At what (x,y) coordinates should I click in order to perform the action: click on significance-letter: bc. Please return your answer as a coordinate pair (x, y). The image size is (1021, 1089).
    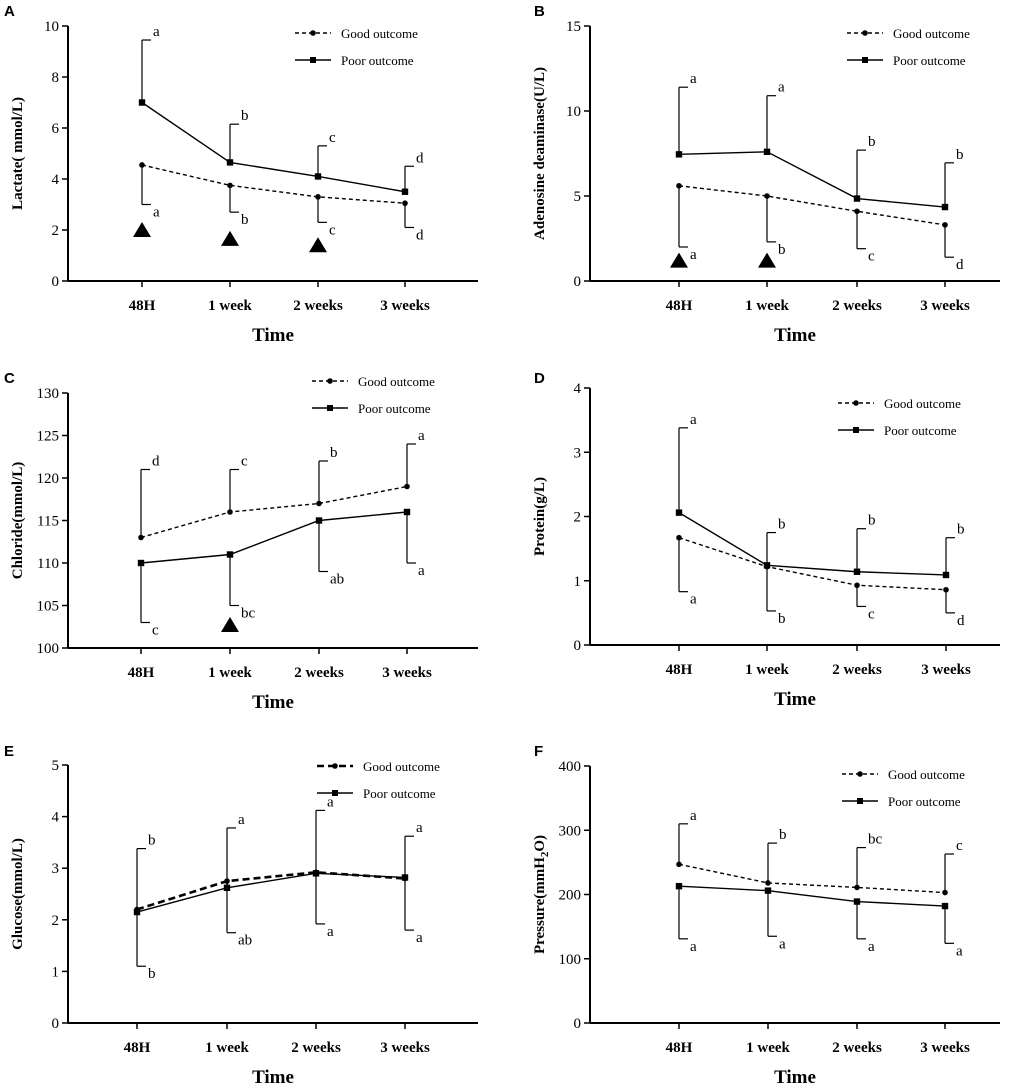
    Looking at the image, I should click on (248, 614).